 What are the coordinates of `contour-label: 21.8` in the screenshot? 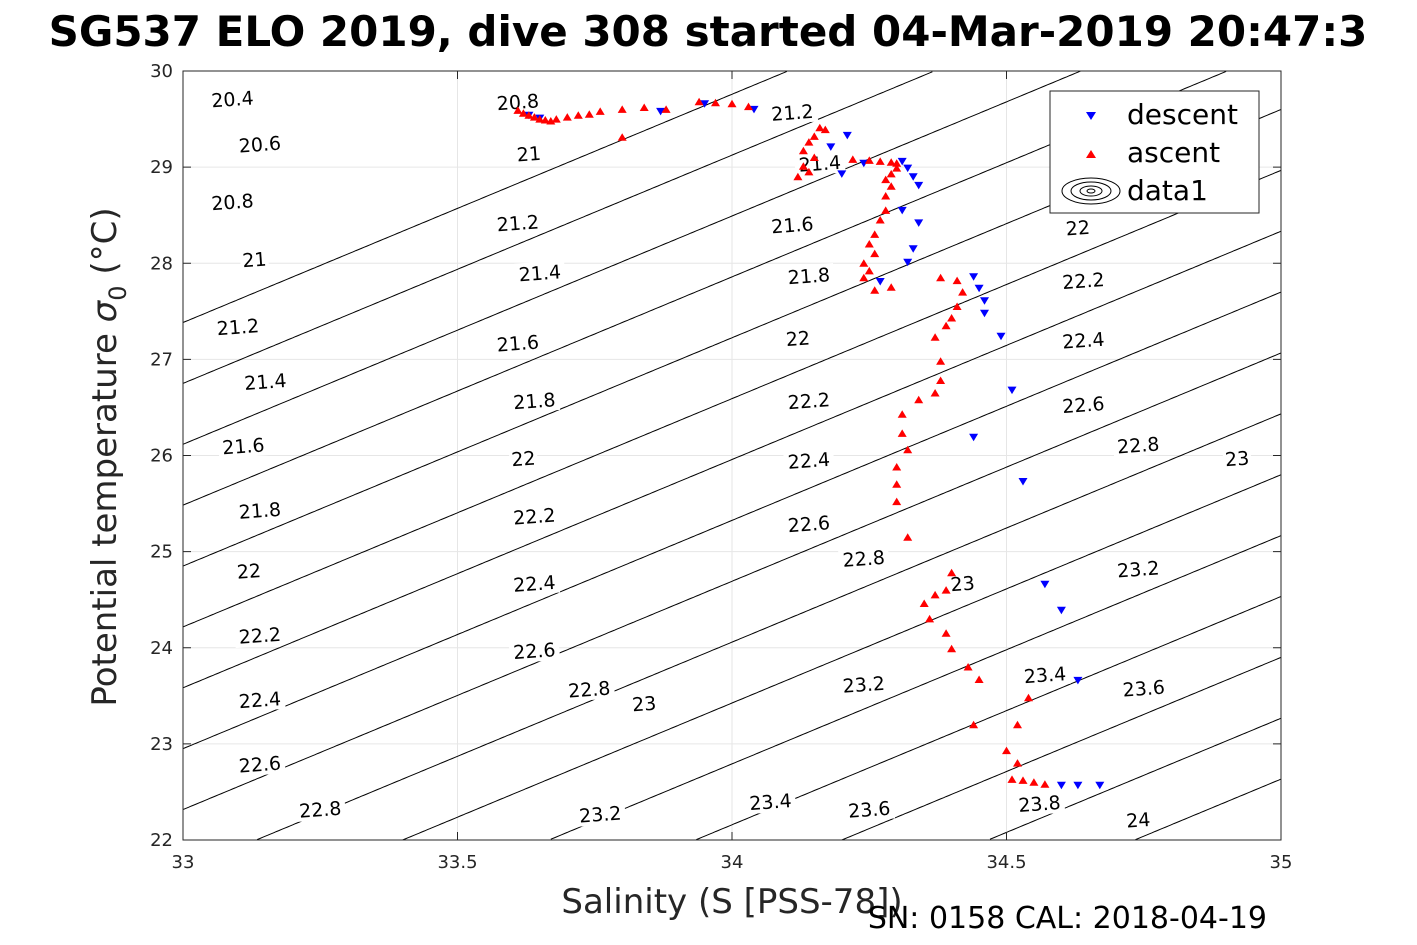 It's located at (535, 401).